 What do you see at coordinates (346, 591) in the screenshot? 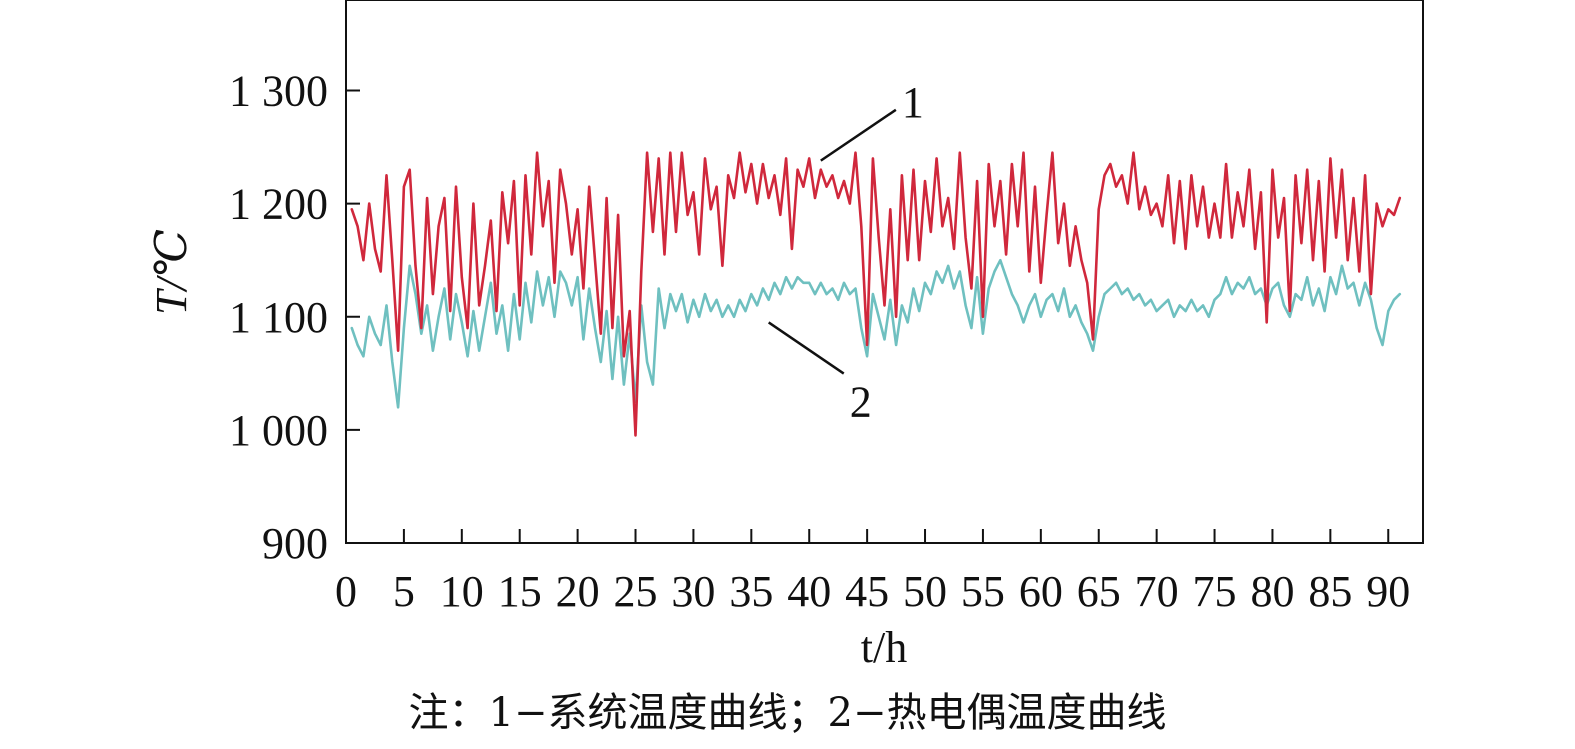
I see `x-tick-label: 0` at bounding box center [346, 591].